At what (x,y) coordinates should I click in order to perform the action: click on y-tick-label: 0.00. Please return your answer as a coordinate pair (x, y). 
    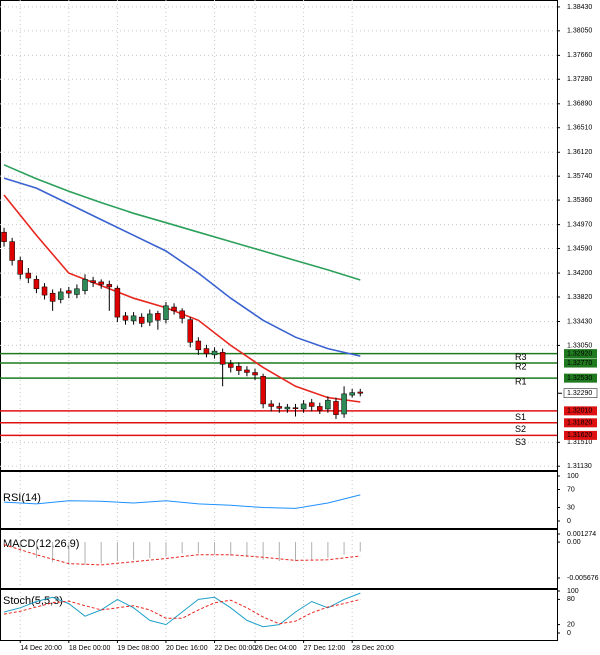
    Looking at the image, I should click on (574, 542).